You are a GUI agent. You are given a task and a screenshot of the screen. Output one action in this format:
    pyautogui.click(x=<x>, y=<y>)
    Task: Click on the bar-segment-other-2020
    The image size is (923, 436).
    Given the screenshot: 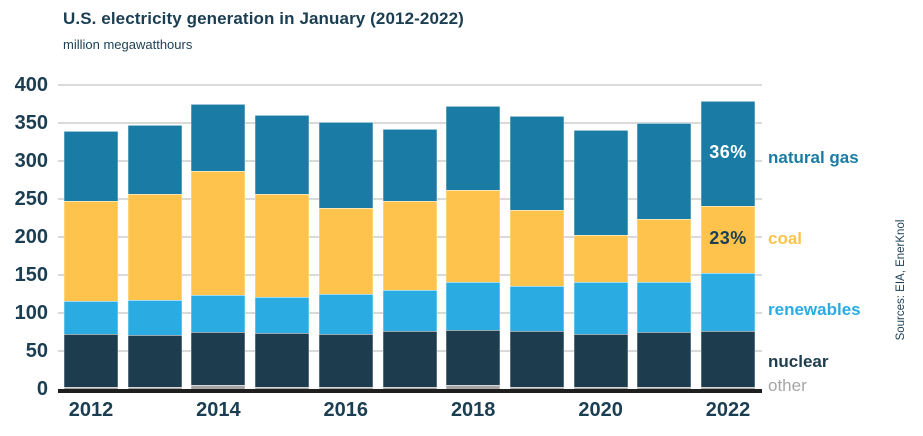 What is the action you would take?
    pyautogui.click(x=600, y=388)
    